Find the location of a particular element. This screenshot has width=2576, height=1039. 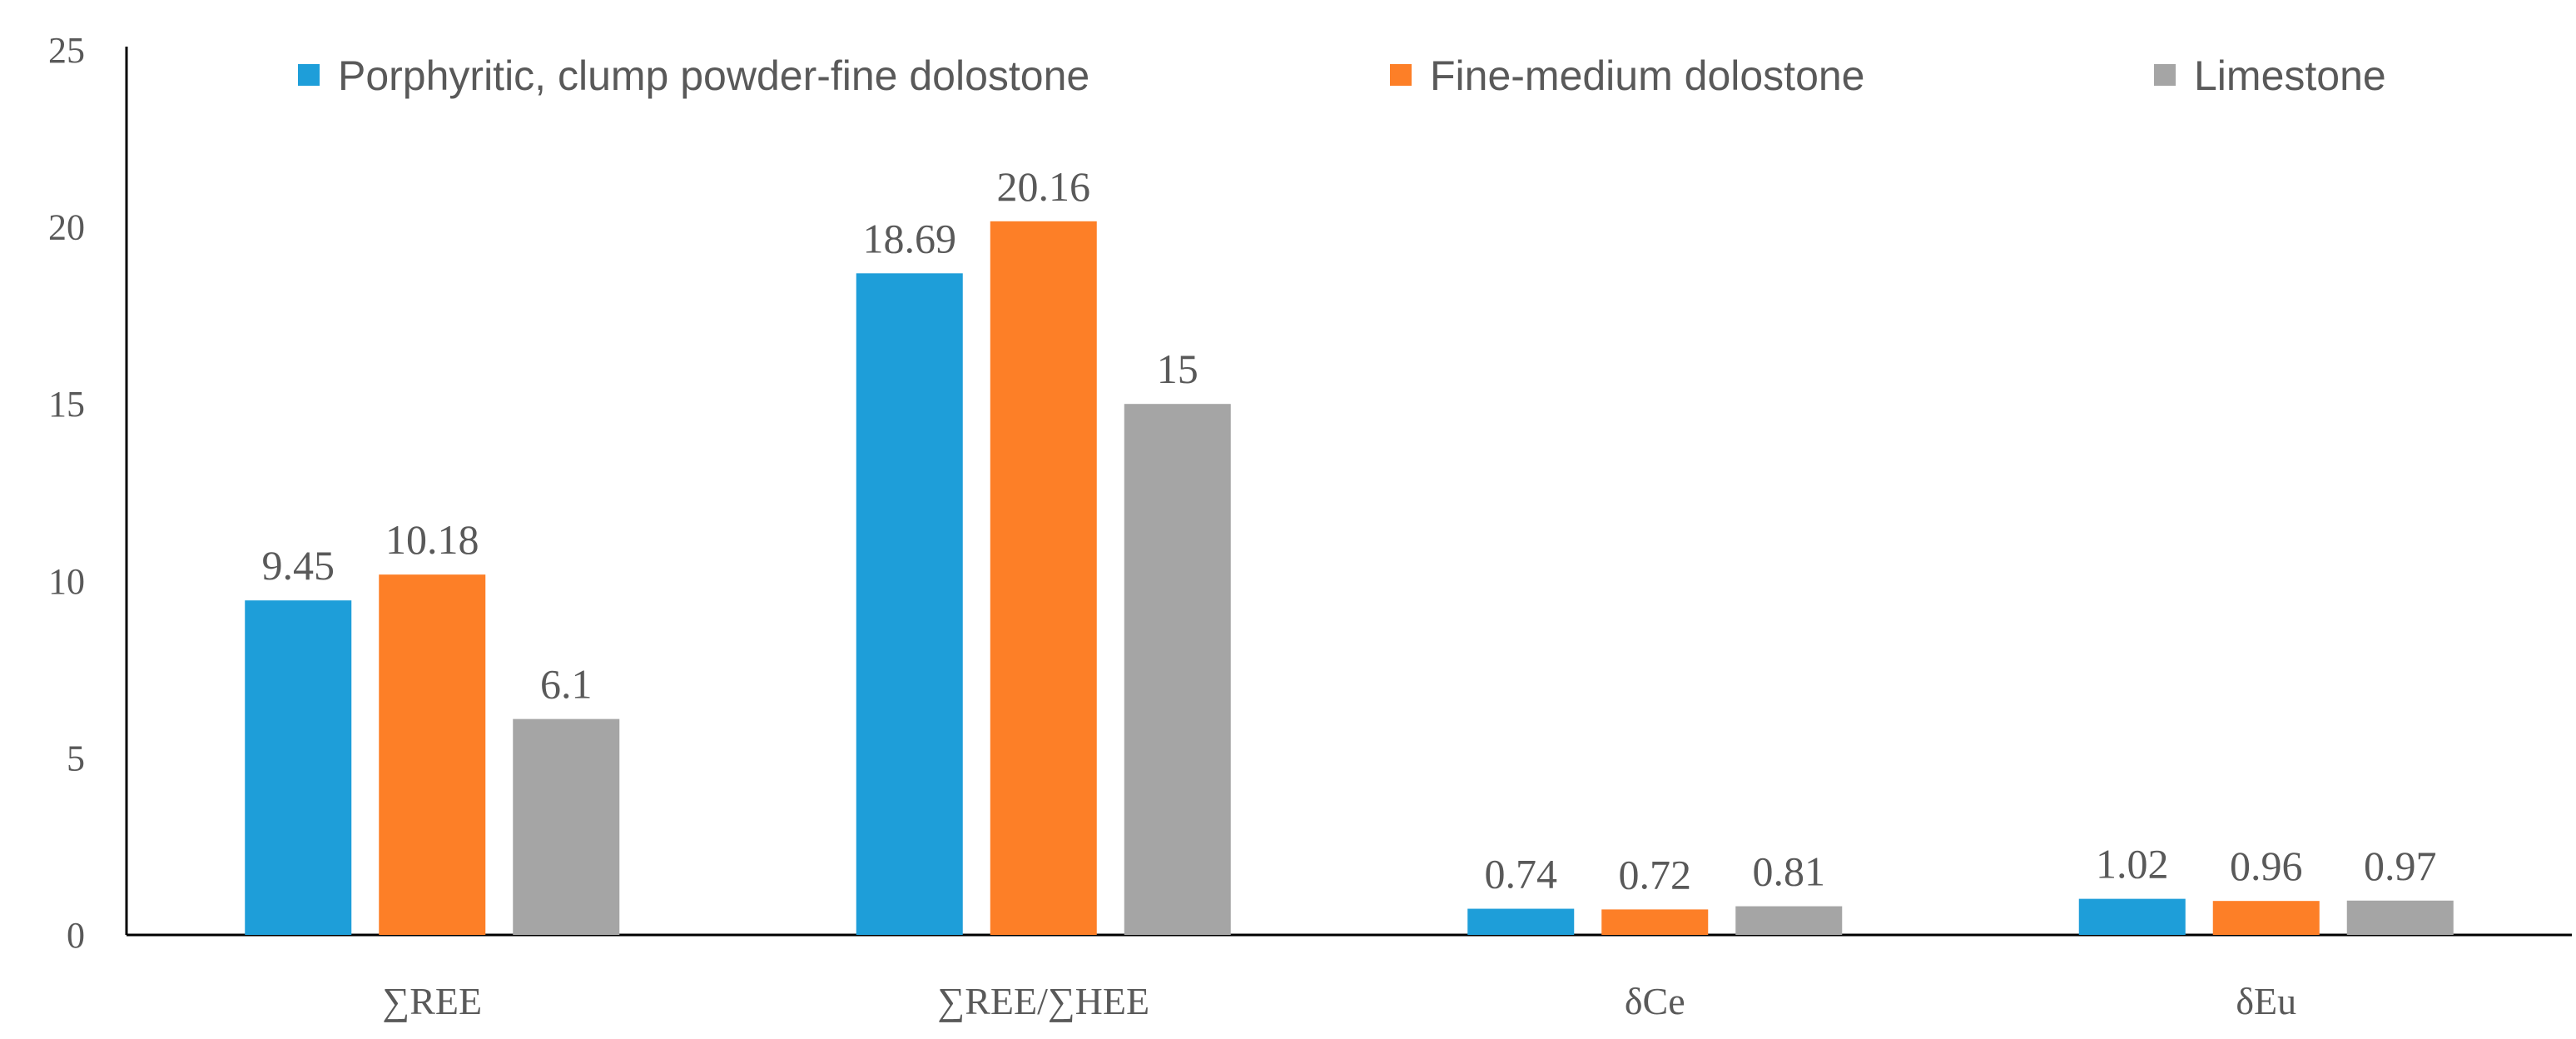

x-tick-label: δEu is located at coordinates (2266, 1001).